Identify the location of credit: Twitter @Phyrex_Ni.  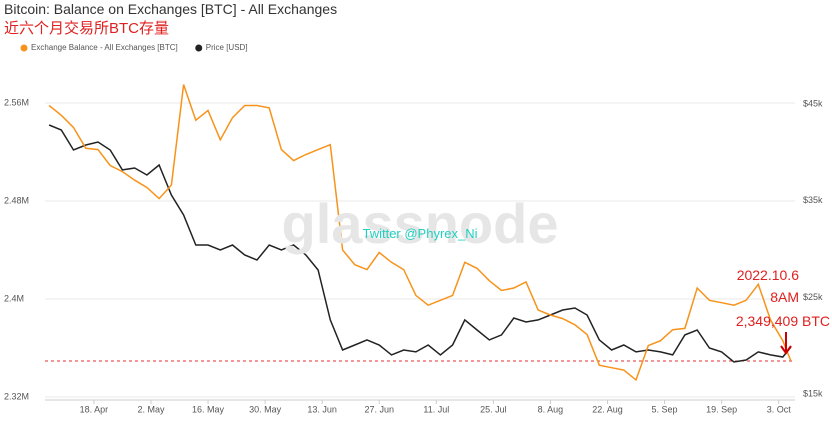
(419, 233).